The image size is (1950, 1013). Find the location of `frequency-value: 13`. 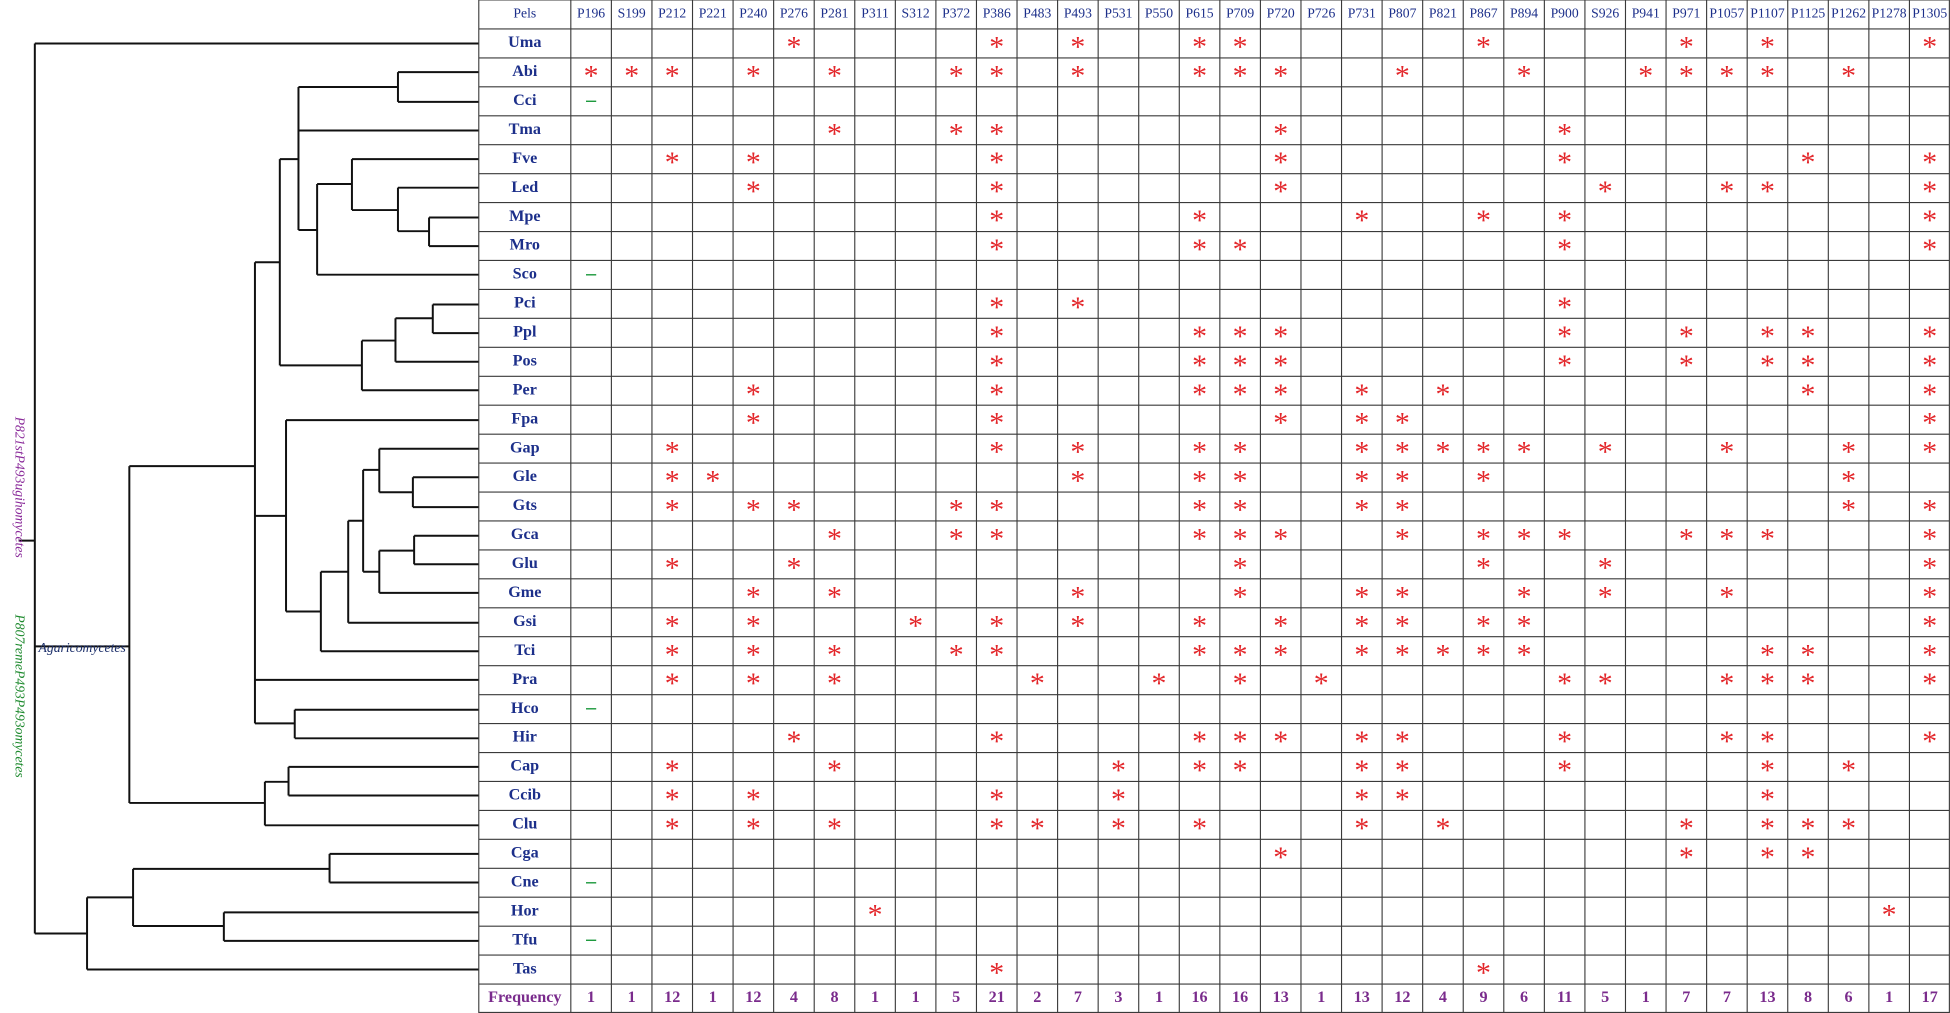

frequency-value: 13 is located at coordinates (1767, 997).